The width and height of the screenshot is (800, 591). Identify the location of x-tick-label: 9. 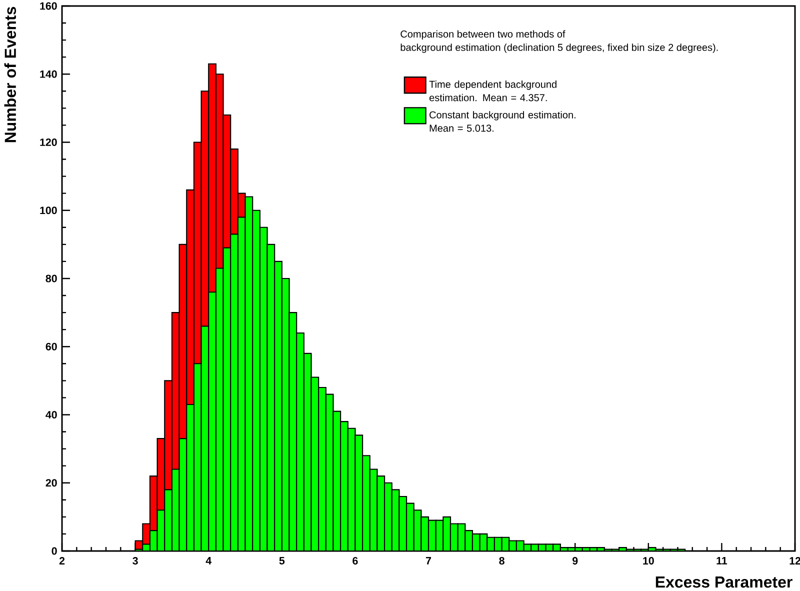
(575, 561).